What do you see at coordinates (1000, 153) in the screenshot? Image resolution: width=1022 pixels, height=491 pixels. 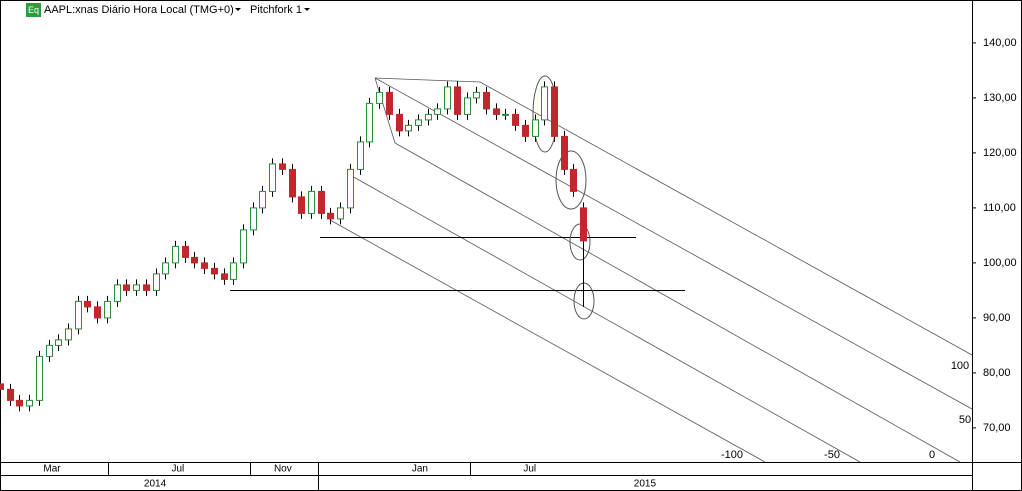 I see `y-tick-label: 120,00` at bounding box center [1000, 153].